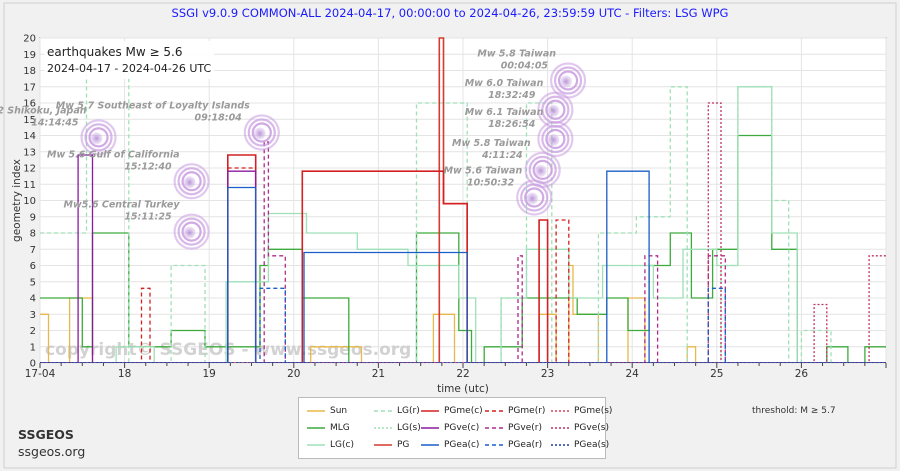  I want to click on y-tick-label: 12, so click(29, 169).